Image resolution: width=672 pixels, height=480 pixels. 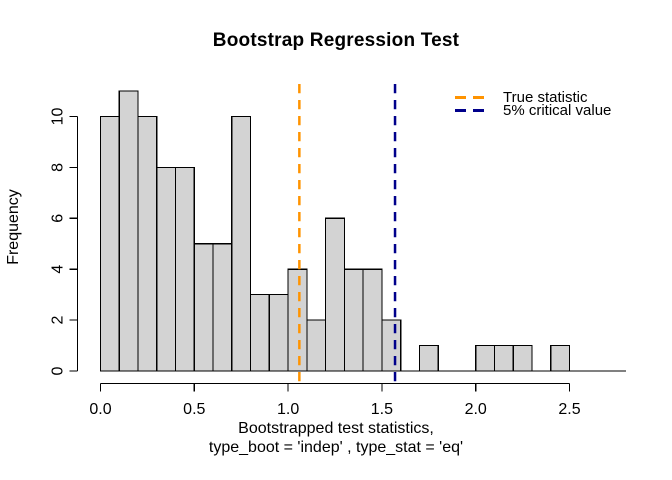 I want to click on x-tick-label: 1.0, so click(x=288, y=409).